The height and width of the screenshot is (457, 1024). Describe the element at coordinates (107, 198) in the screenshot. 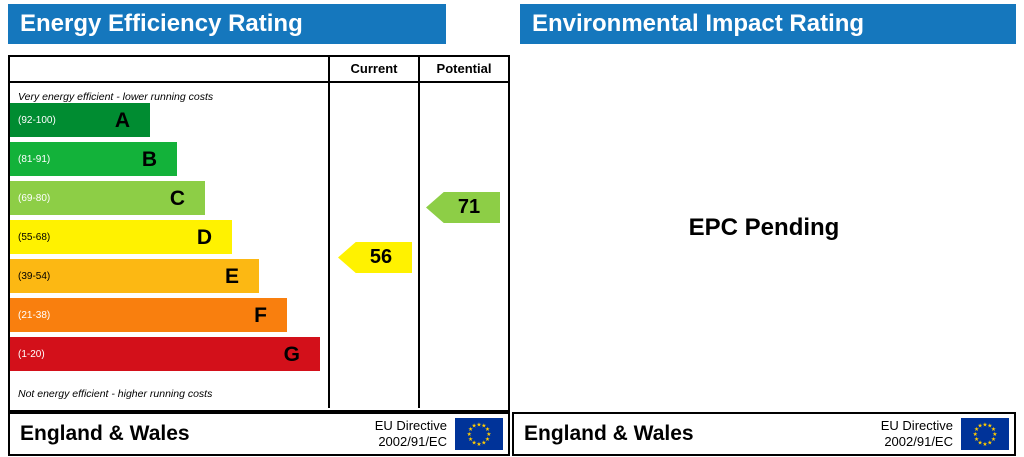

I see `band-bar-c: (69-80) C` at that location.